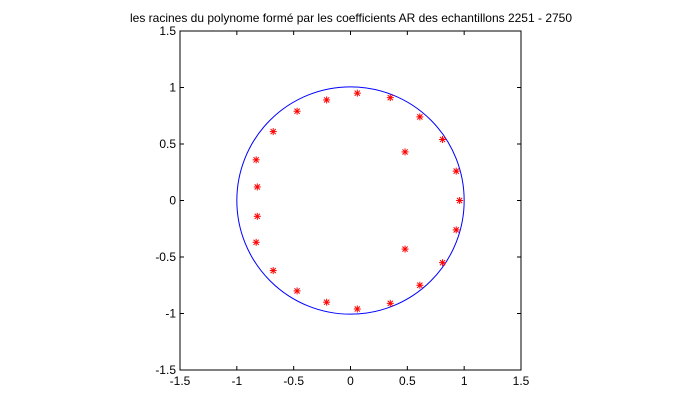 Image resolution: width=681 pixels, height=416 pixels. Describe the element at coordinates (165, 257) in the screenshot. I see `y-tick-label: -0.5` at that location.